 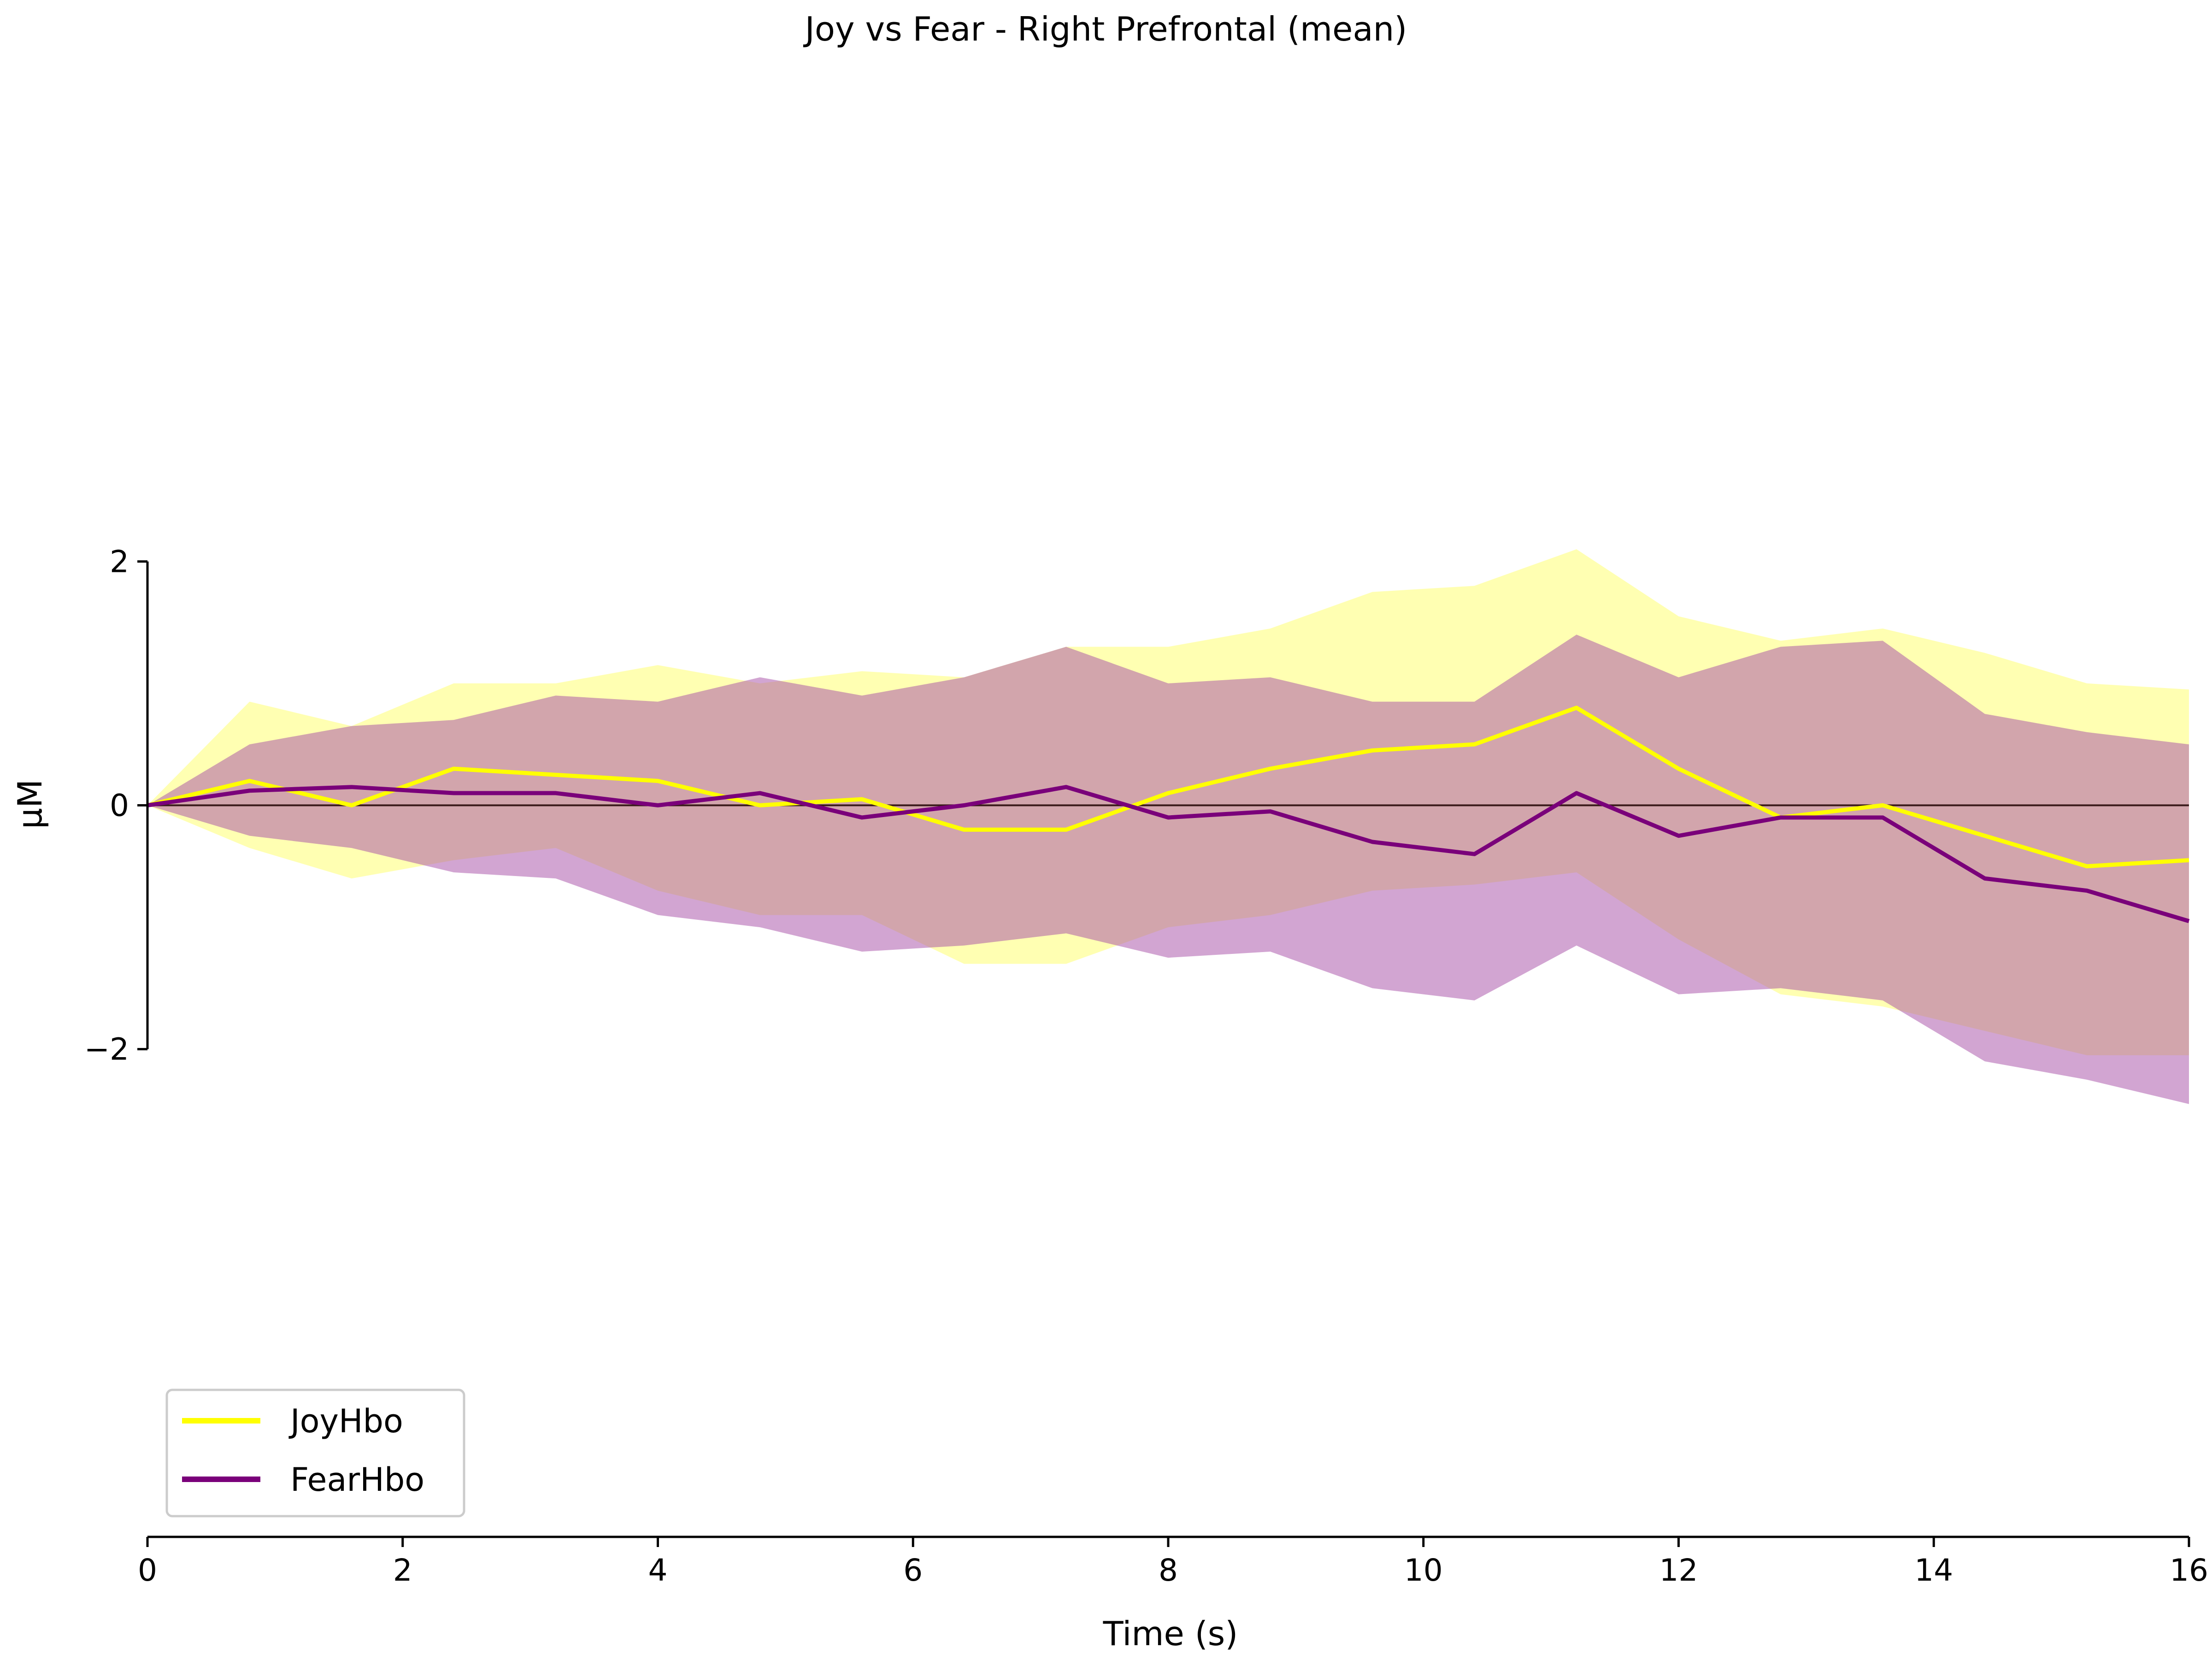 I want to click on legend: JoyHbo FearHbo, so click(x=315, y=1453).